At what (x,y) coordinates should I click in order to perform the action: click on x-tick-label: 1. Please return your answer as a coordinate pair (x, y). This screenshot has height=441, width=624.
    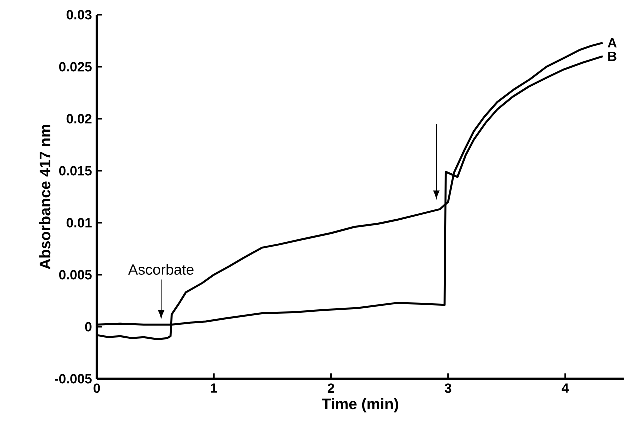
    Looking at the image, I should click on (214, 388).